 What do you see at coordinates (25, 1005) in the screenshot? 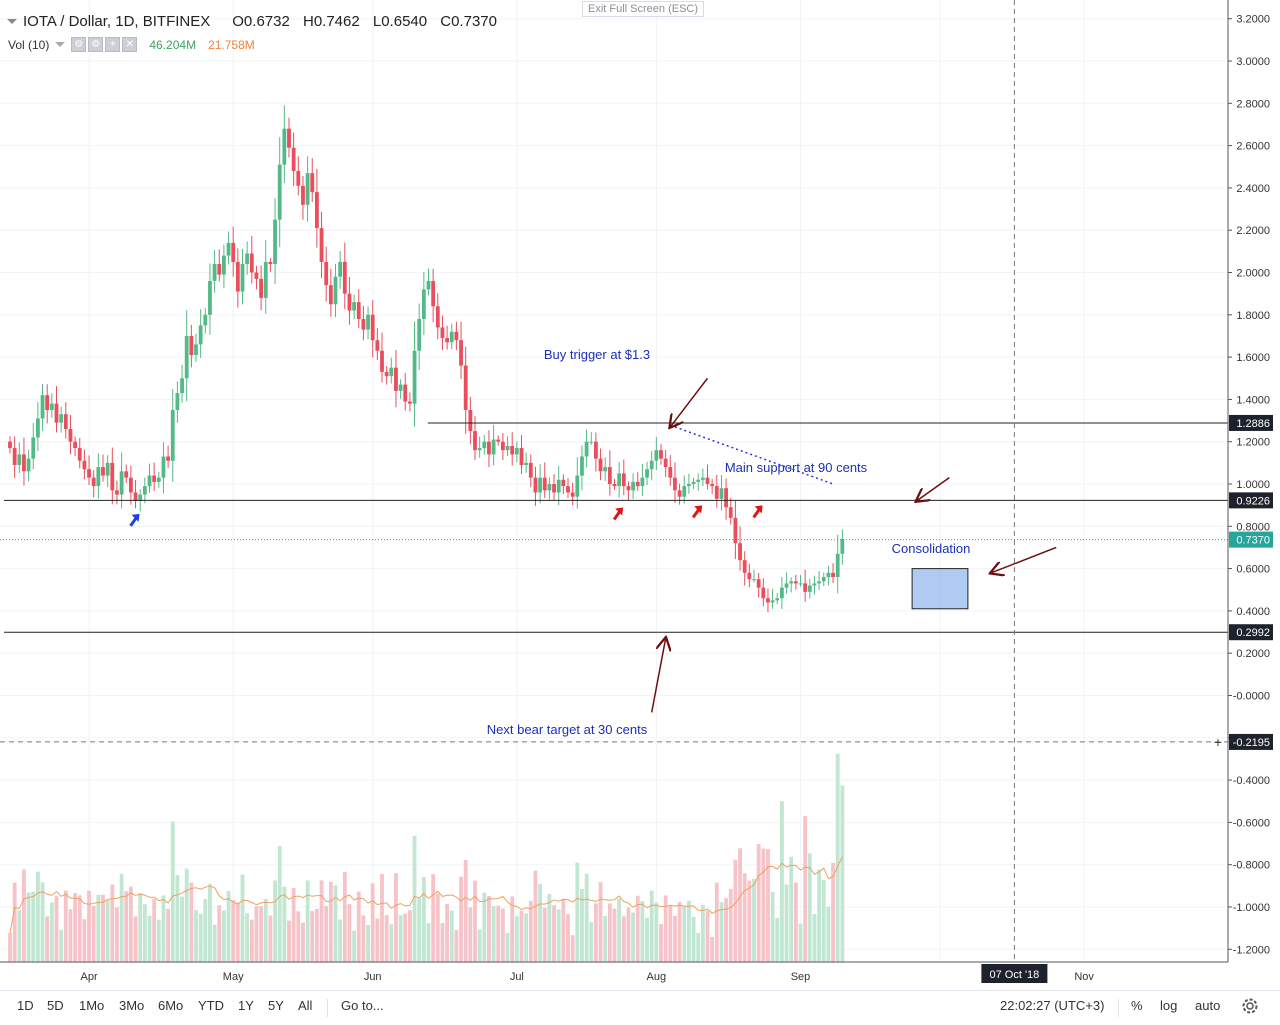
I see `range-1d-button: 1D` at bounding box center [25, 1005].